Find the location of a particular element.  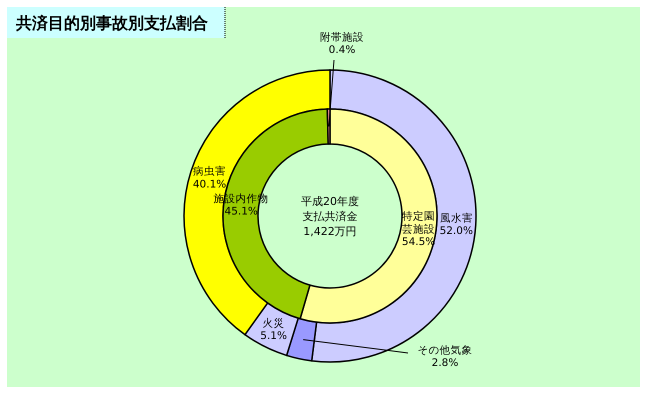

annotation: 平成20年度 is located at coordinates (330, 201).